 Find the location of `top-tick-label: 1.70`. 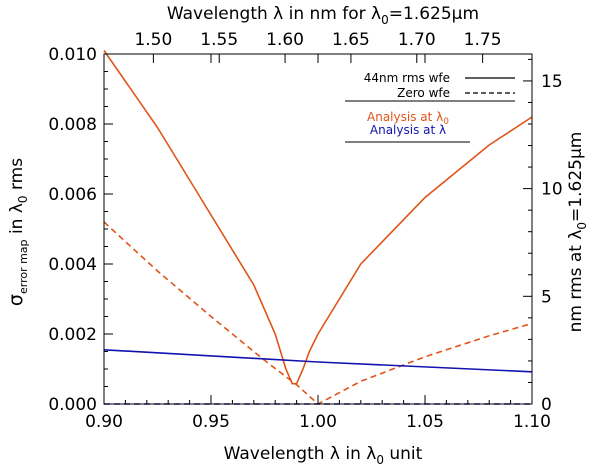

top-tick-label: 1.70 is located at coordinates (417, 40).